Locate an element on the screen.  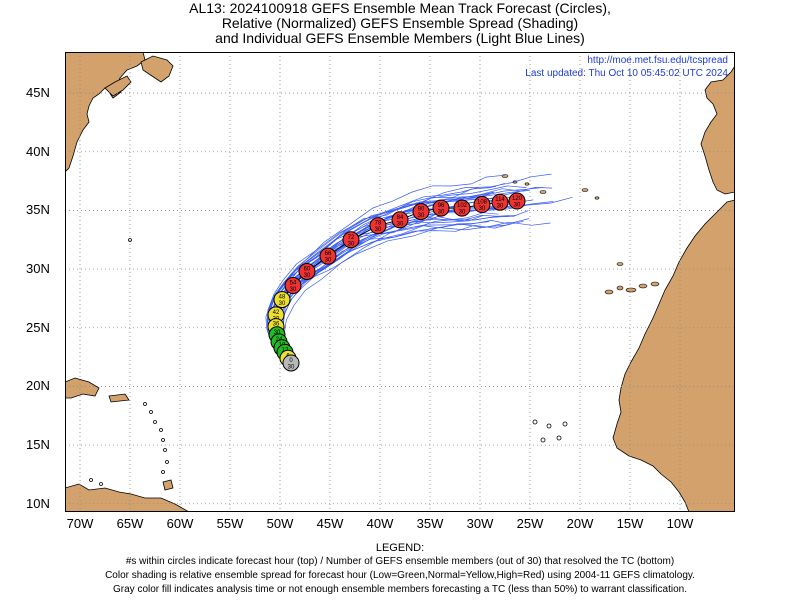
landmass-trinidad is located at coordinates (168, 485).